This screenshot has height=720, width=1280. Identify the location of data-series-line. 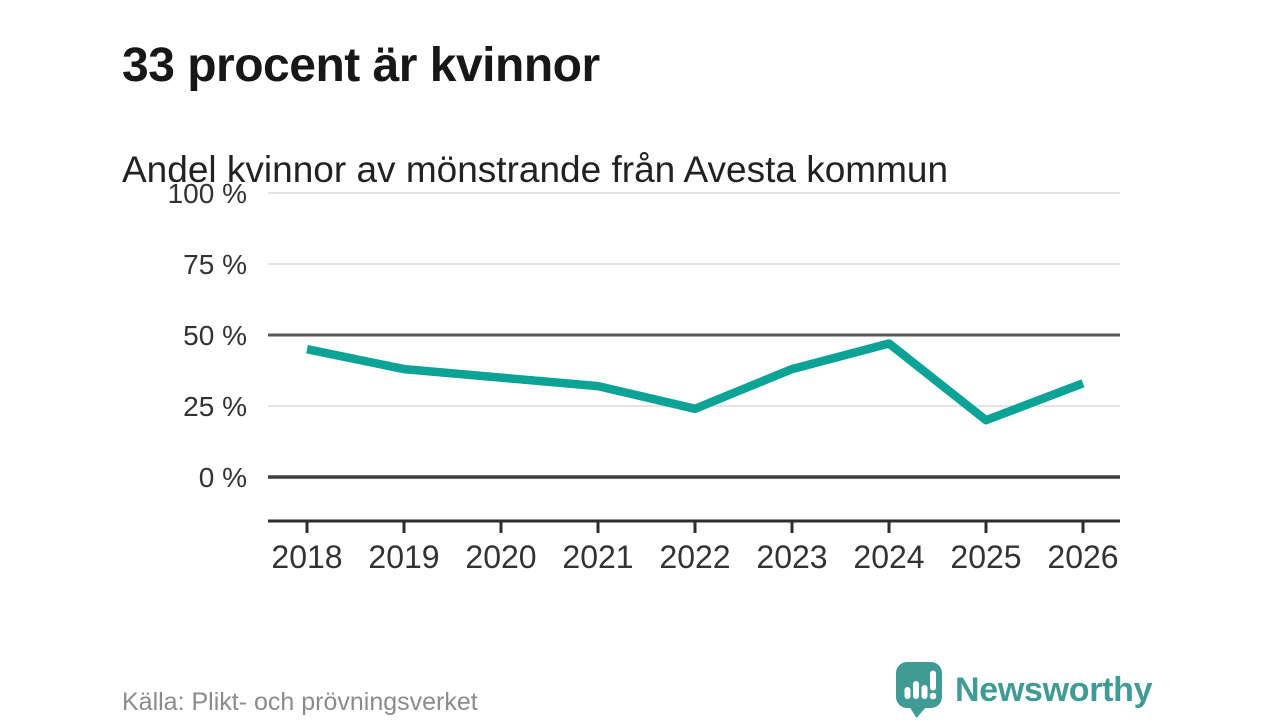
(695, 382).